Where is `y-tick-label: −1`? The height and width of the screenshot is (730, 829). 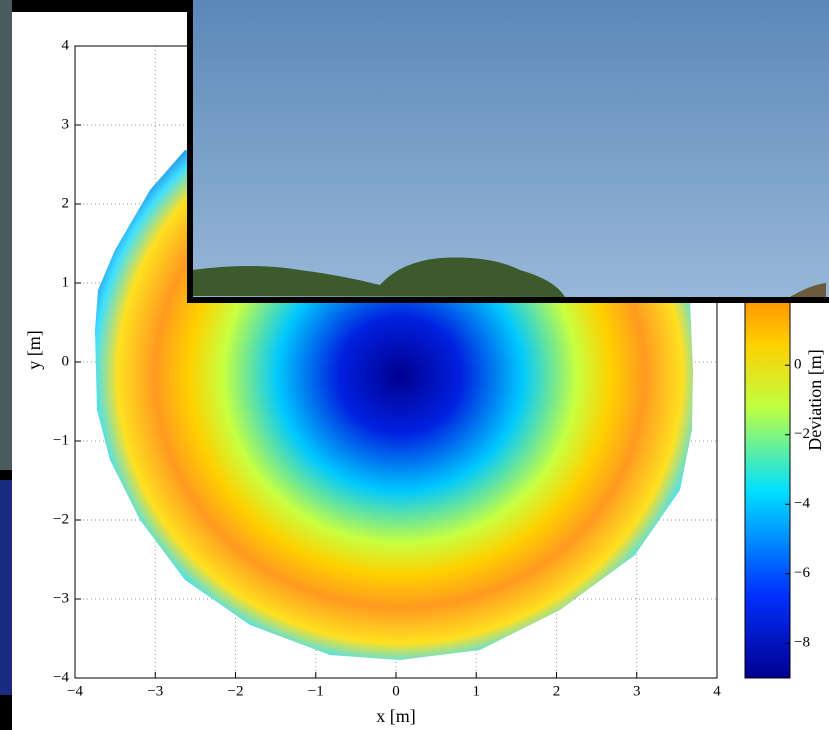
y-tick-label: −1 is located at coordinates (61, 440).